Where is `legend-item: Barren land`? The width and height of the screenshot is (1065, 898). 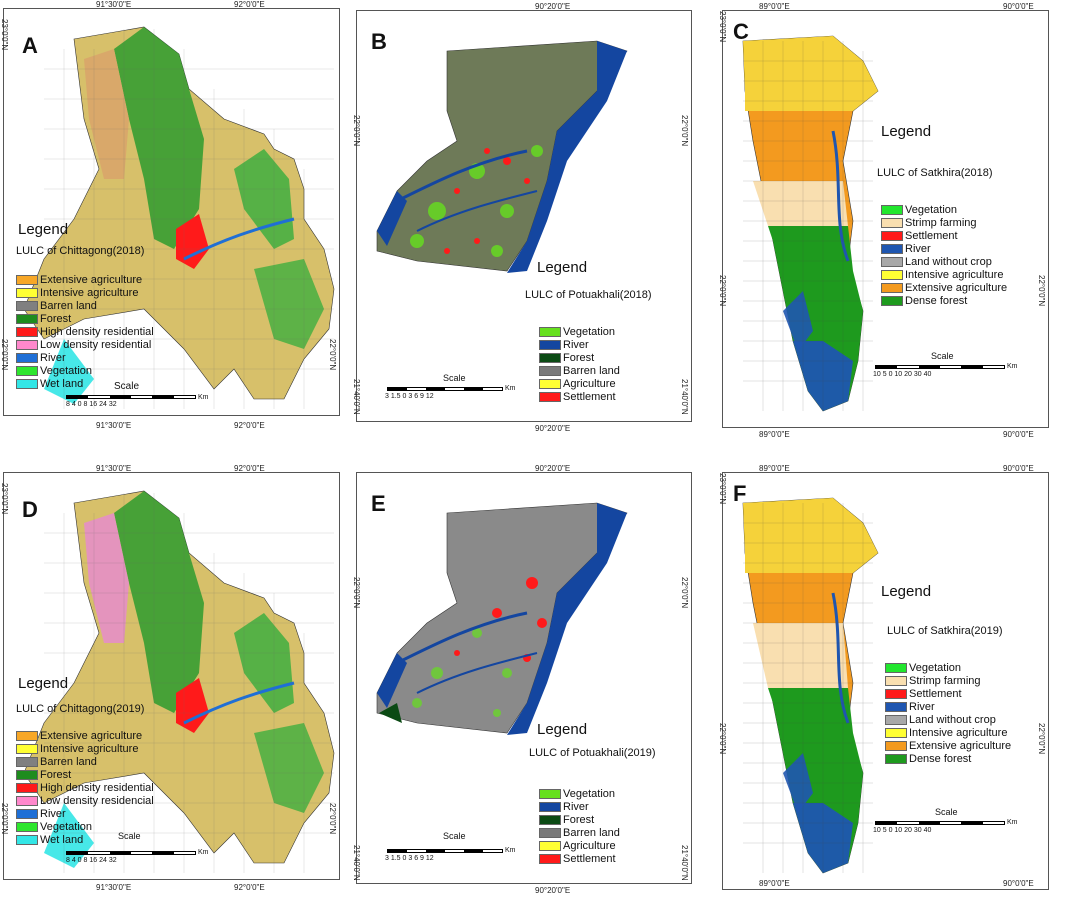
legend-item: Barren land is located at coordinates (579, 832).